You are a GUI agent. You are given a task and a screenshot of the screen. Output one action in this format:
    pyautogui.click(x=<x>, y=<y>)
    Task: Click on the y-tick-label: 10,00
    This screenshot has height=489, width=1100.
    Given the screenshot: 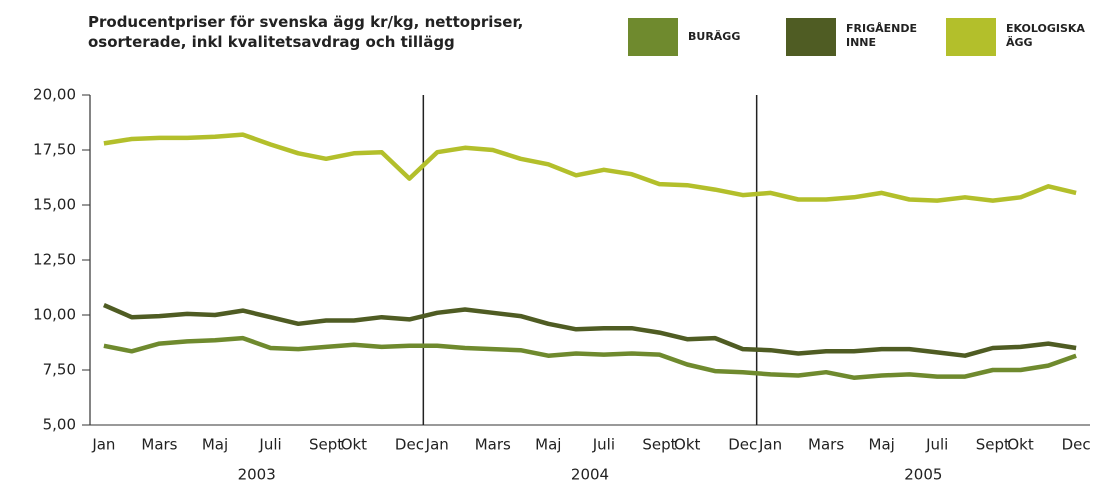 What is the action you would take?
    pyautogui.click(x=54, y=315)
    